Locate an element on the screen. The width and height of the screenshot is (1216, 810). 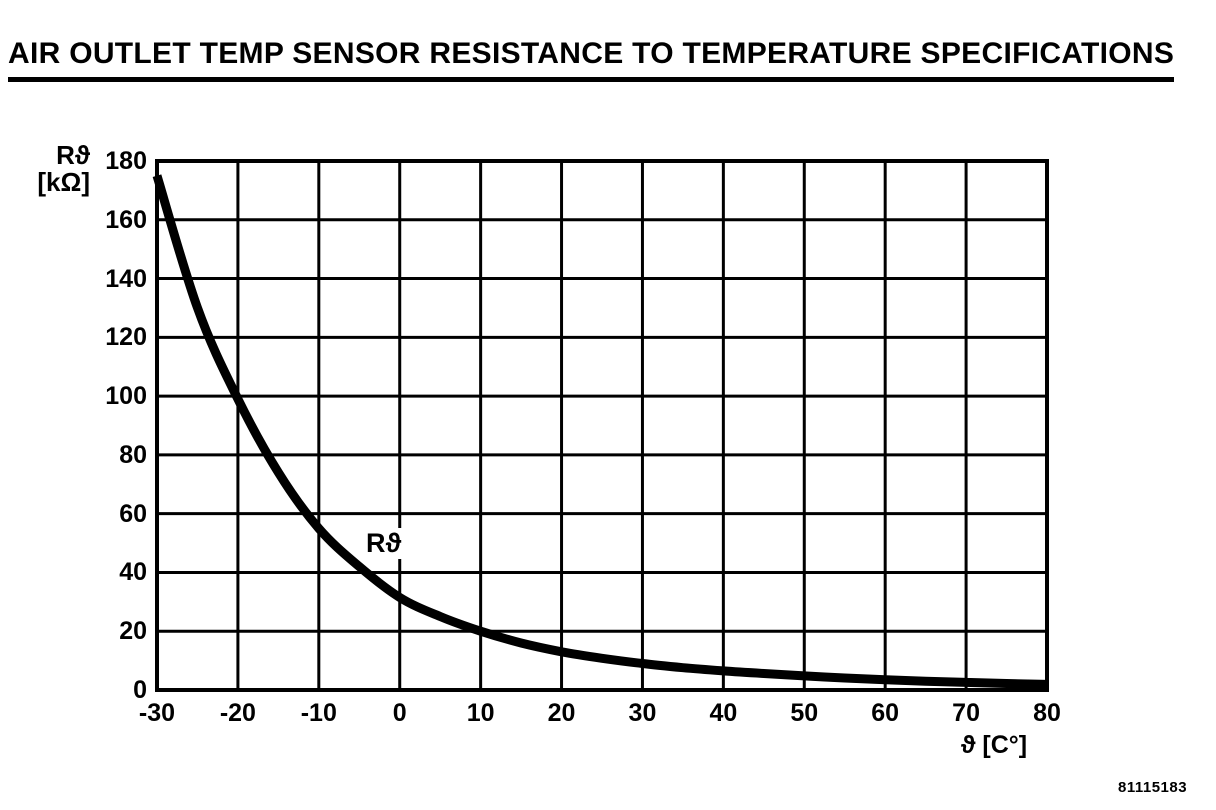
y-axis-label: Rϑ [kΩ] is located at coordinates (52, 169).